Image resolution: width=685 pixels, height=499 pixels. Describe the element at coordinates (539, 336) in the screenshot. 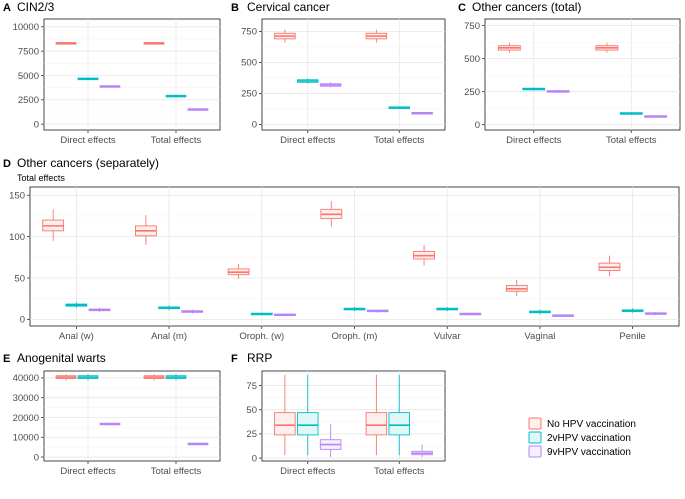

I see `x-tick-label: Vaginal` at that location.